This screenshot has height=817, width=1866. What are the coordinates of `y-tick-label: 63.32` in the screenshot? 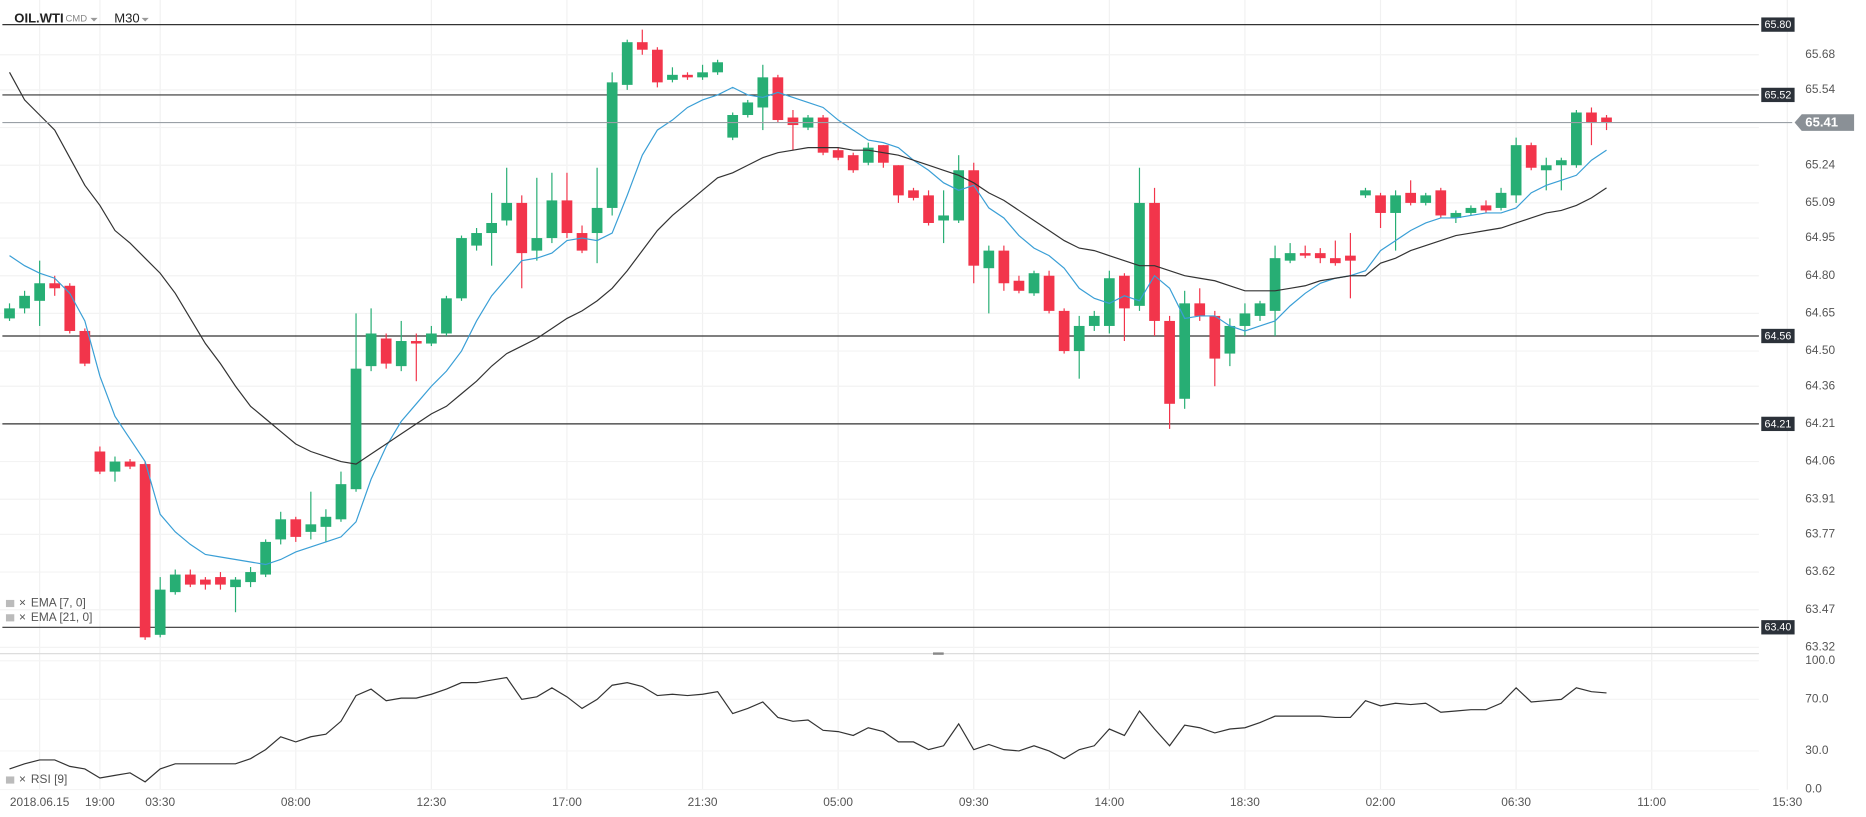 It's located at (1820, 647).